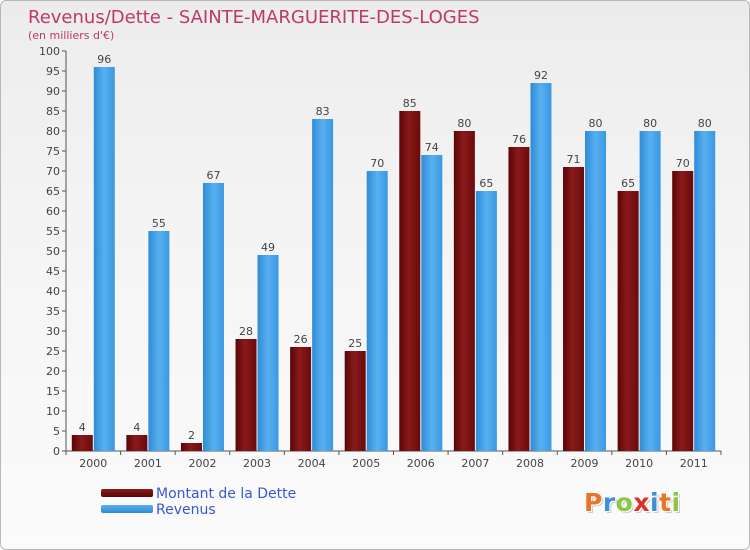  Describe the element at coordinates (609, 502) in the screenshot. I see `logo-letter: r` at that location.